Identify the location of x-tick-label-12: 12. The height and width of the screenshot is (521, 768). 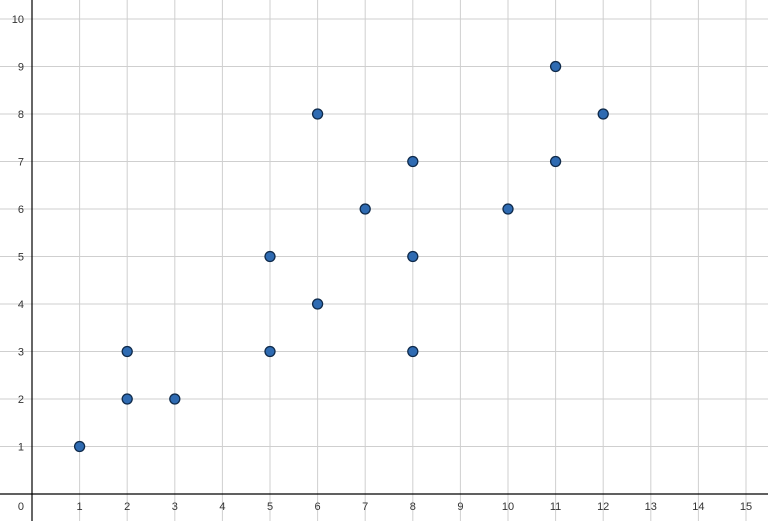
(603, 507).